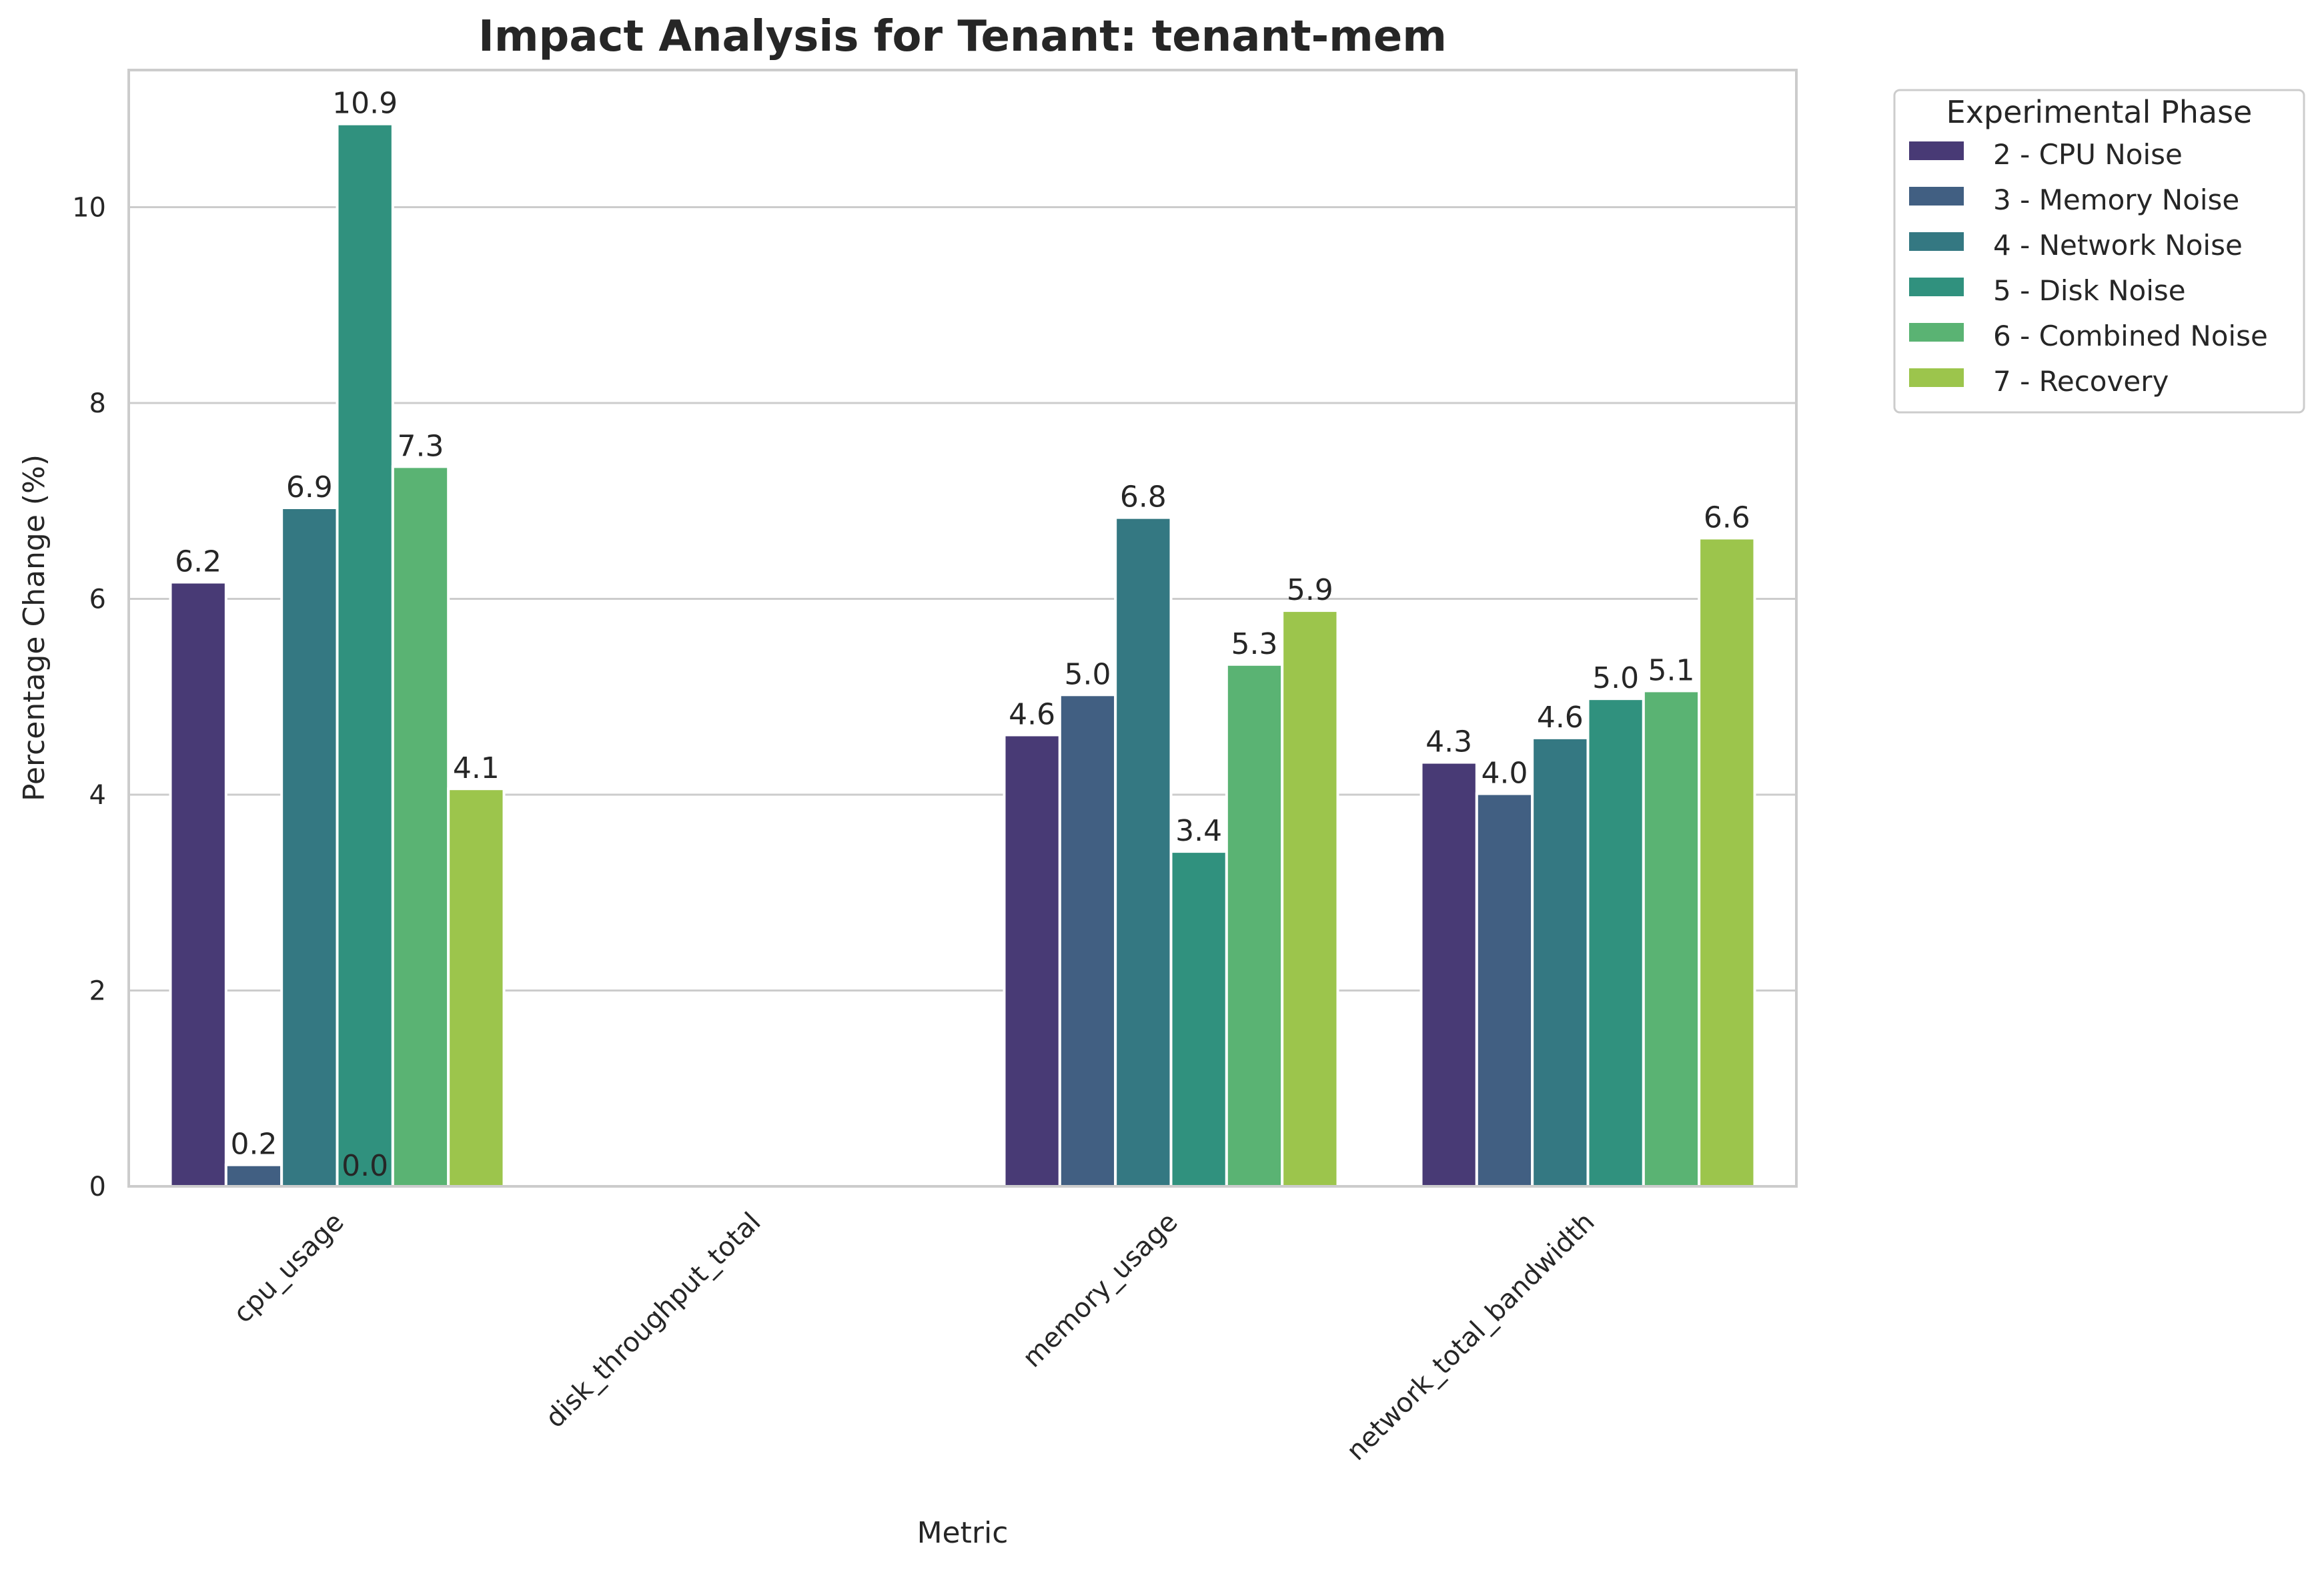 This screenshot has height=1570, width=2324. I want to click on legend-frame, so click(2099, 251).